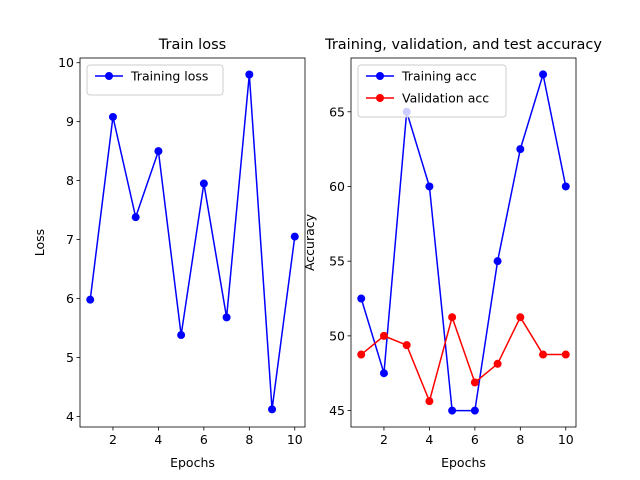 The width and height of the screenshot is (640, 480). Describe the element at coordinates (445, 98) in the screenshot. I see `legend-label: Validation acc` at that location.